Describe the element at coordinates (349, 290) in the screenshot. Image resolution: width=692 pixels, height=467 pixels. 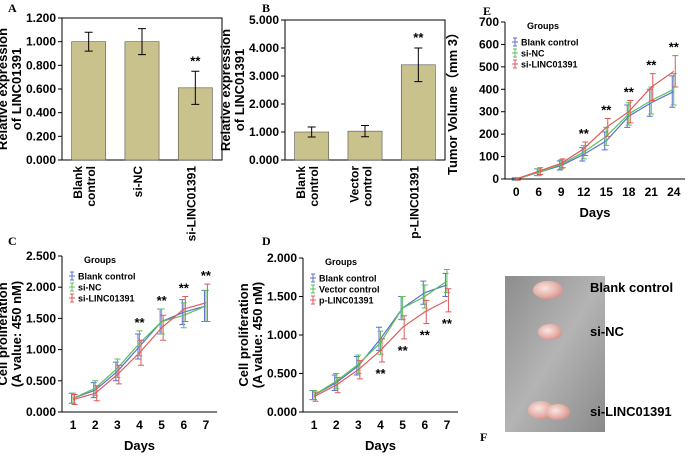
I see `legend-label: Vector control` at that location.